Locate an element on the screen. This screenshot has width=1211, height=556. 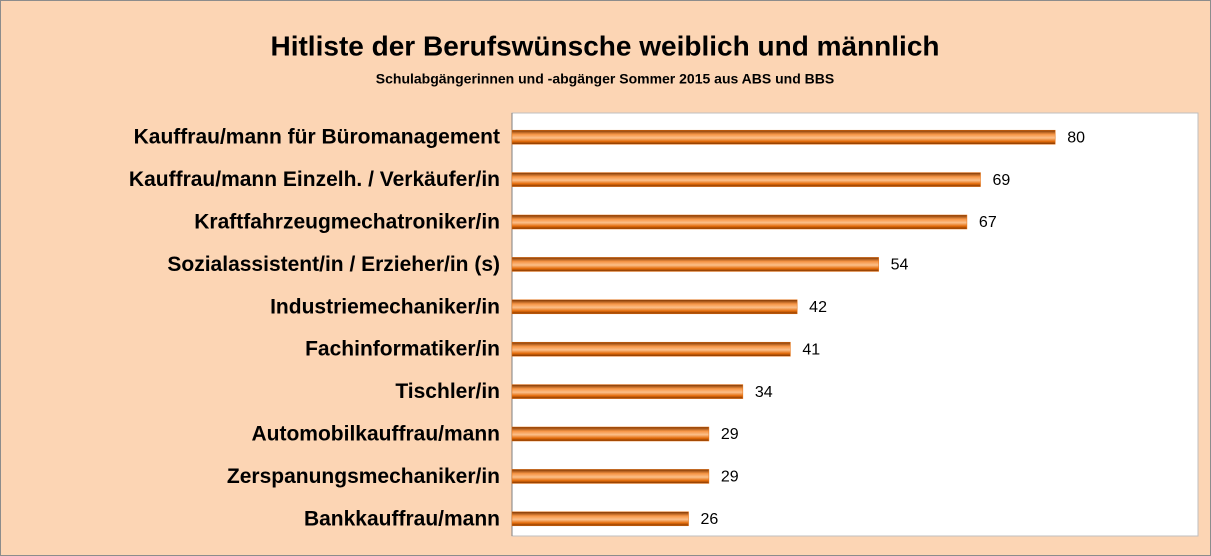
y-tick-label: Tischler/in is located at coordinates (447, 391).